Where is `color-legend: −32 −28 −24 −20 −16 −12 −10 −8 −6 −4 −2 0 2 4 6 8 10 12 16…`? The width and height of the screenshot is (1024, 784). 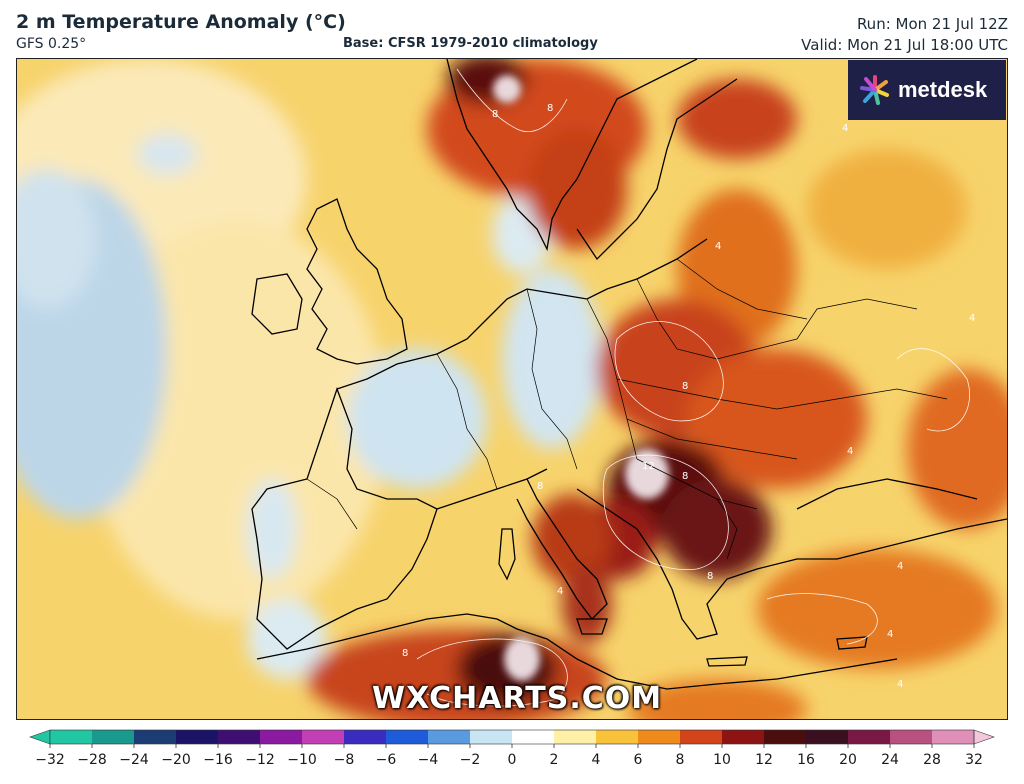 color-legend: −32 −28 −24 −20 −16 −12 −10 −8 −6 −4 −2 0 2 4 6 8 10 12 16… is located at coordinates (512, 748).